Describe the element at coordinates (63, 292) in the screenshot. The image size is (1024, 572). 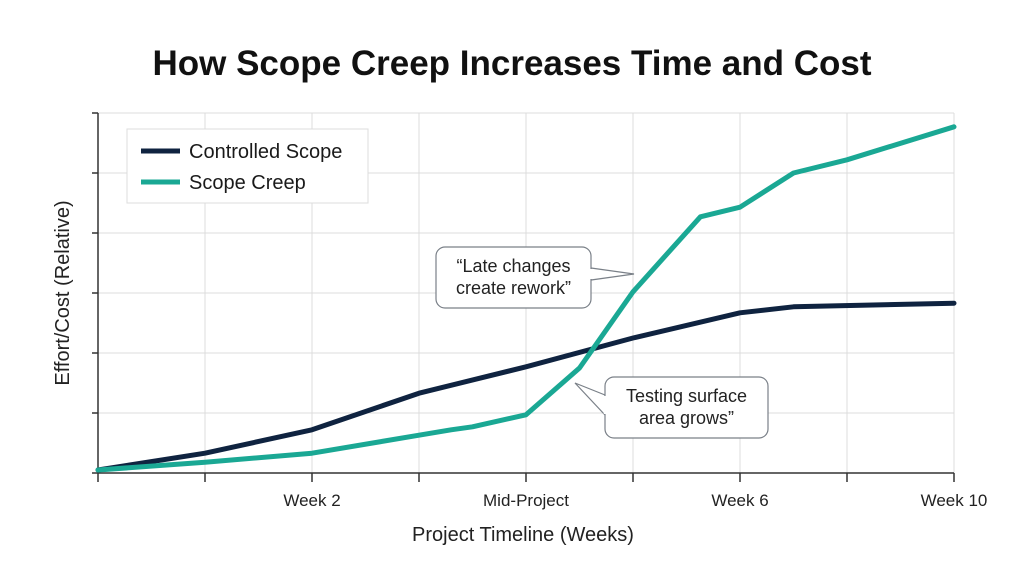
I see `y-axis-label: Effort/Cost (Relative)` at that location.